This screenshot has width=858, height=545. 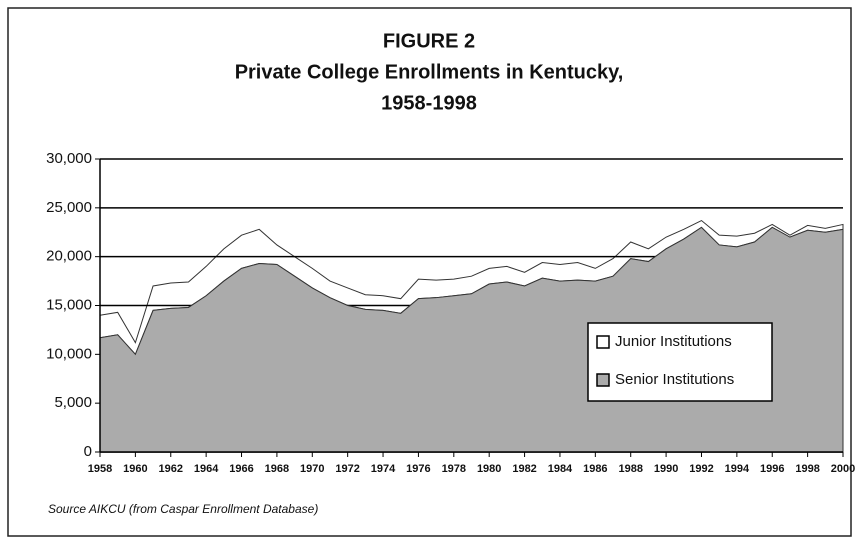 I want to click on x-tick-label: 1960, so click(x=135, y=469).